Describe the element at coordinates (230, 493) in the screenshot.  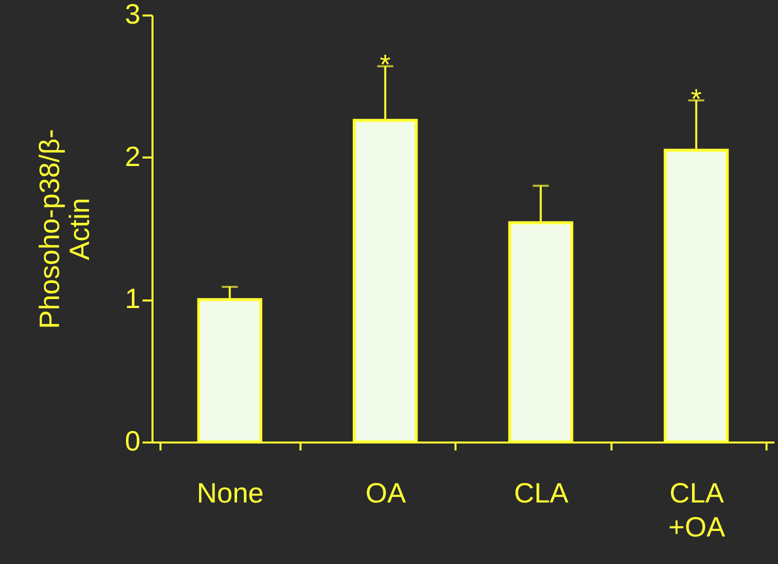
I see `x-tick-label: None` at that location.